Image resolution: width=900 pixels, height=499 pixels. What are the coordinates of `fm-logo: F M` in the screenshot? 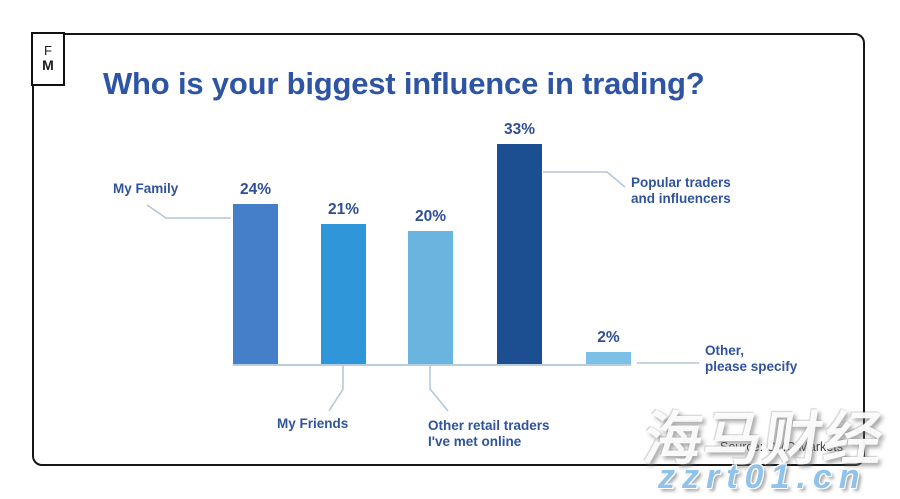 It's located at (48, 59).